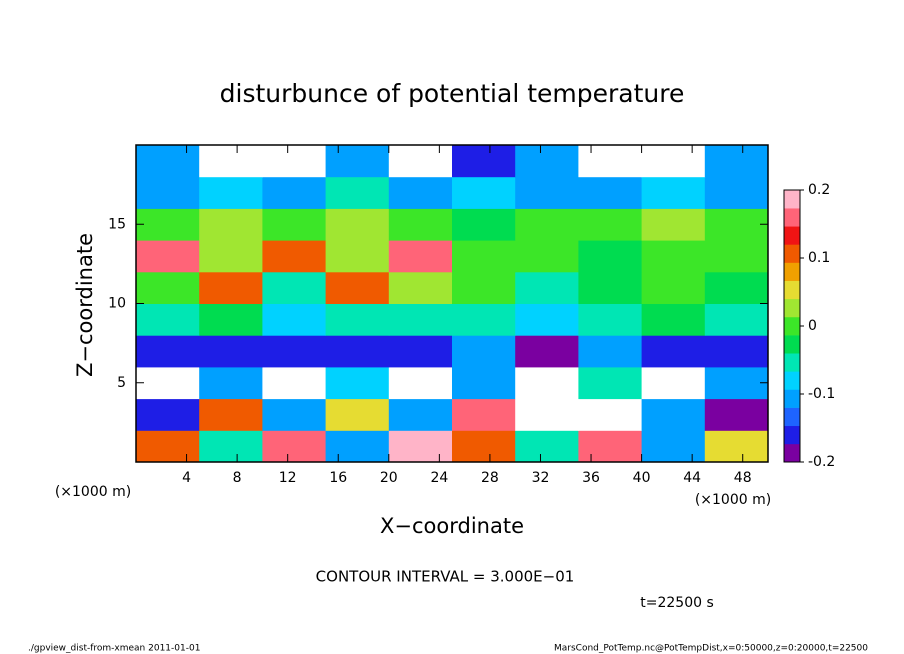 The width and height of the screenshot is (904, 654). I want to click on colorbar-tick-label: -0.2, so click(821, 462).